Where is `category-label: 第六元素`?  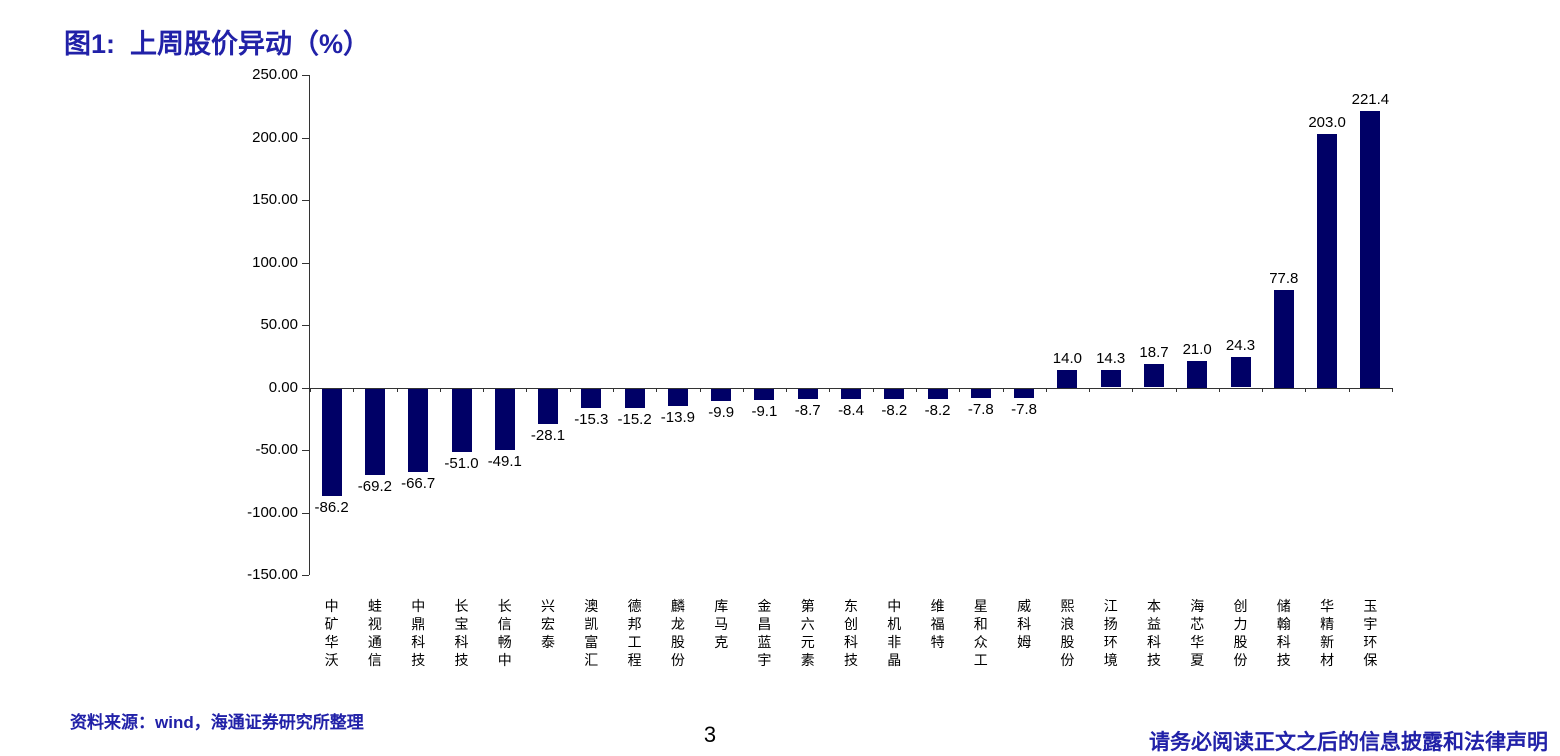 category-label: 第六元素 is located at coordinates (807, 633).